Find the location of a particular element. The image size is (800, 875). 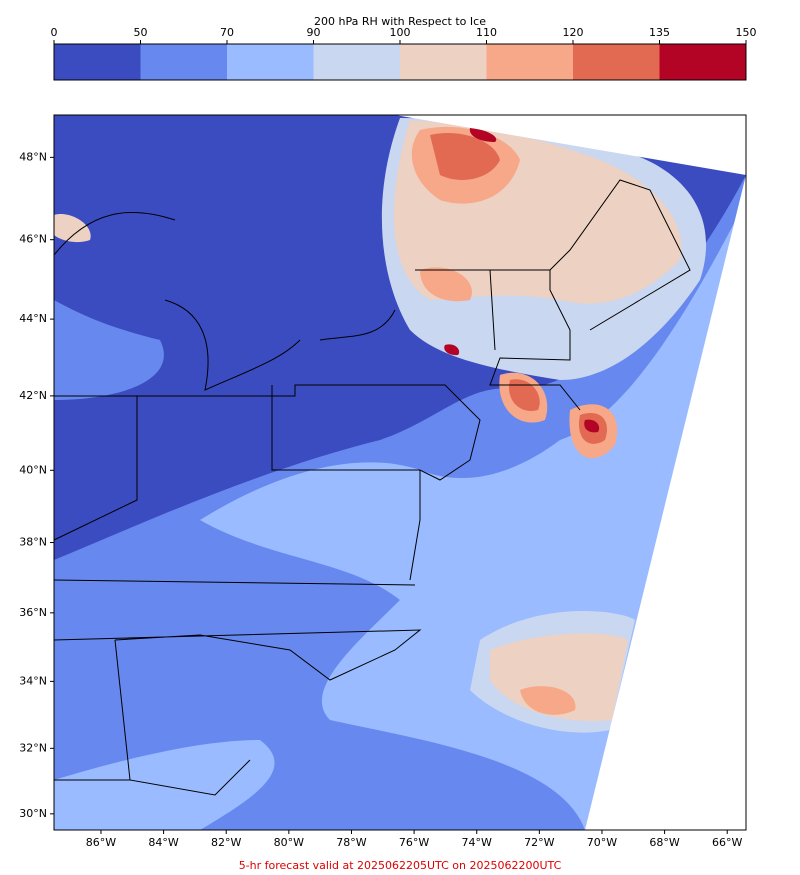

x-tick-label: 76°W is located at coordinates (414, 842).